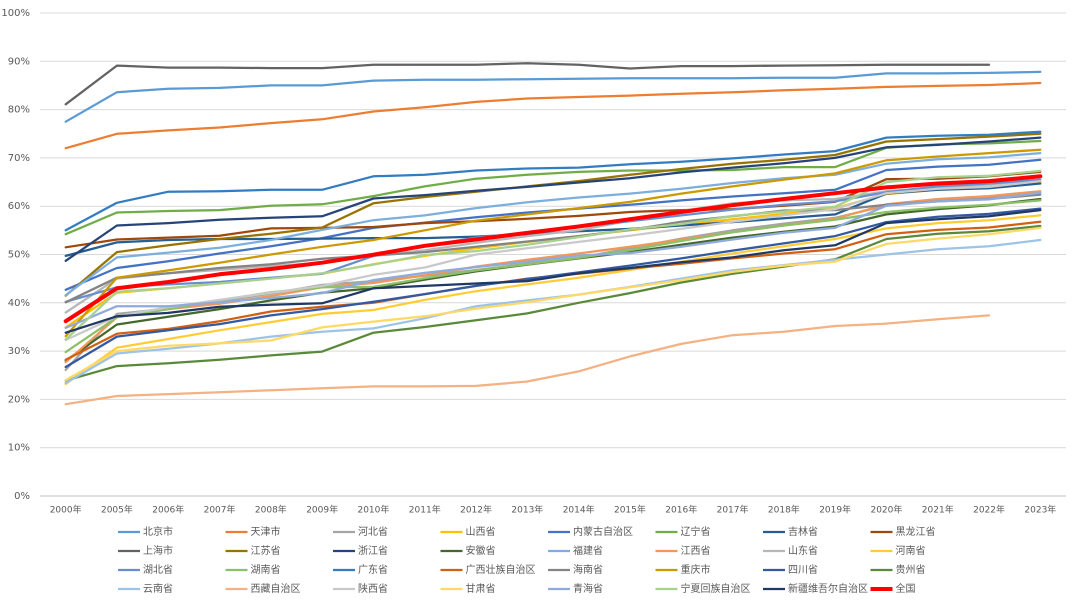 The height and width of the screenshot is (604, 1080). What do you see at coordinates (501, 569) in the screenshot?
I see `legend-label: 广西壮族自治区` at bounding box center [501, 569].